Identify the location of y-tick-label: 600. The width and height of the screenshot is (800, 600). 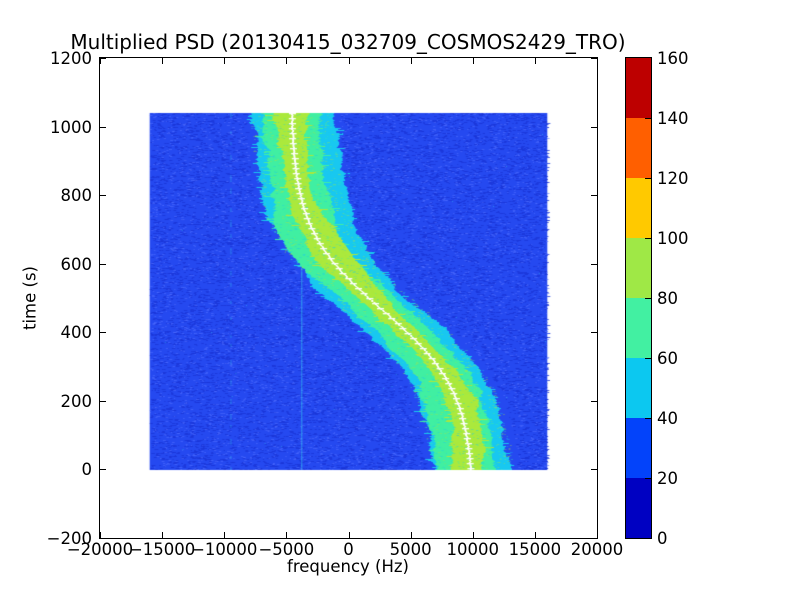
(76, 264).